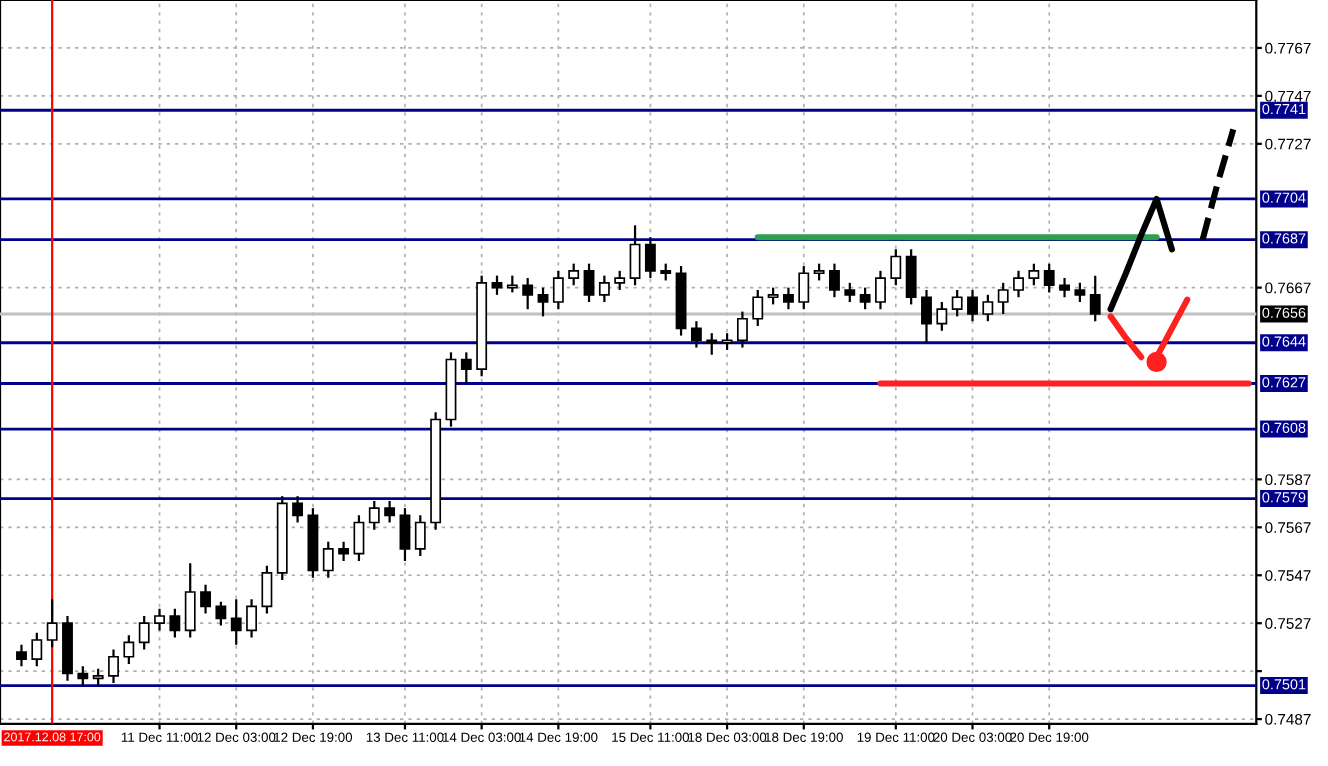 The width and height of the screenshot is (1328, 766). What do you see at coordinates (1141, 254) in the screenshot?
I see `line-series` at bounding box center [1141, 254].